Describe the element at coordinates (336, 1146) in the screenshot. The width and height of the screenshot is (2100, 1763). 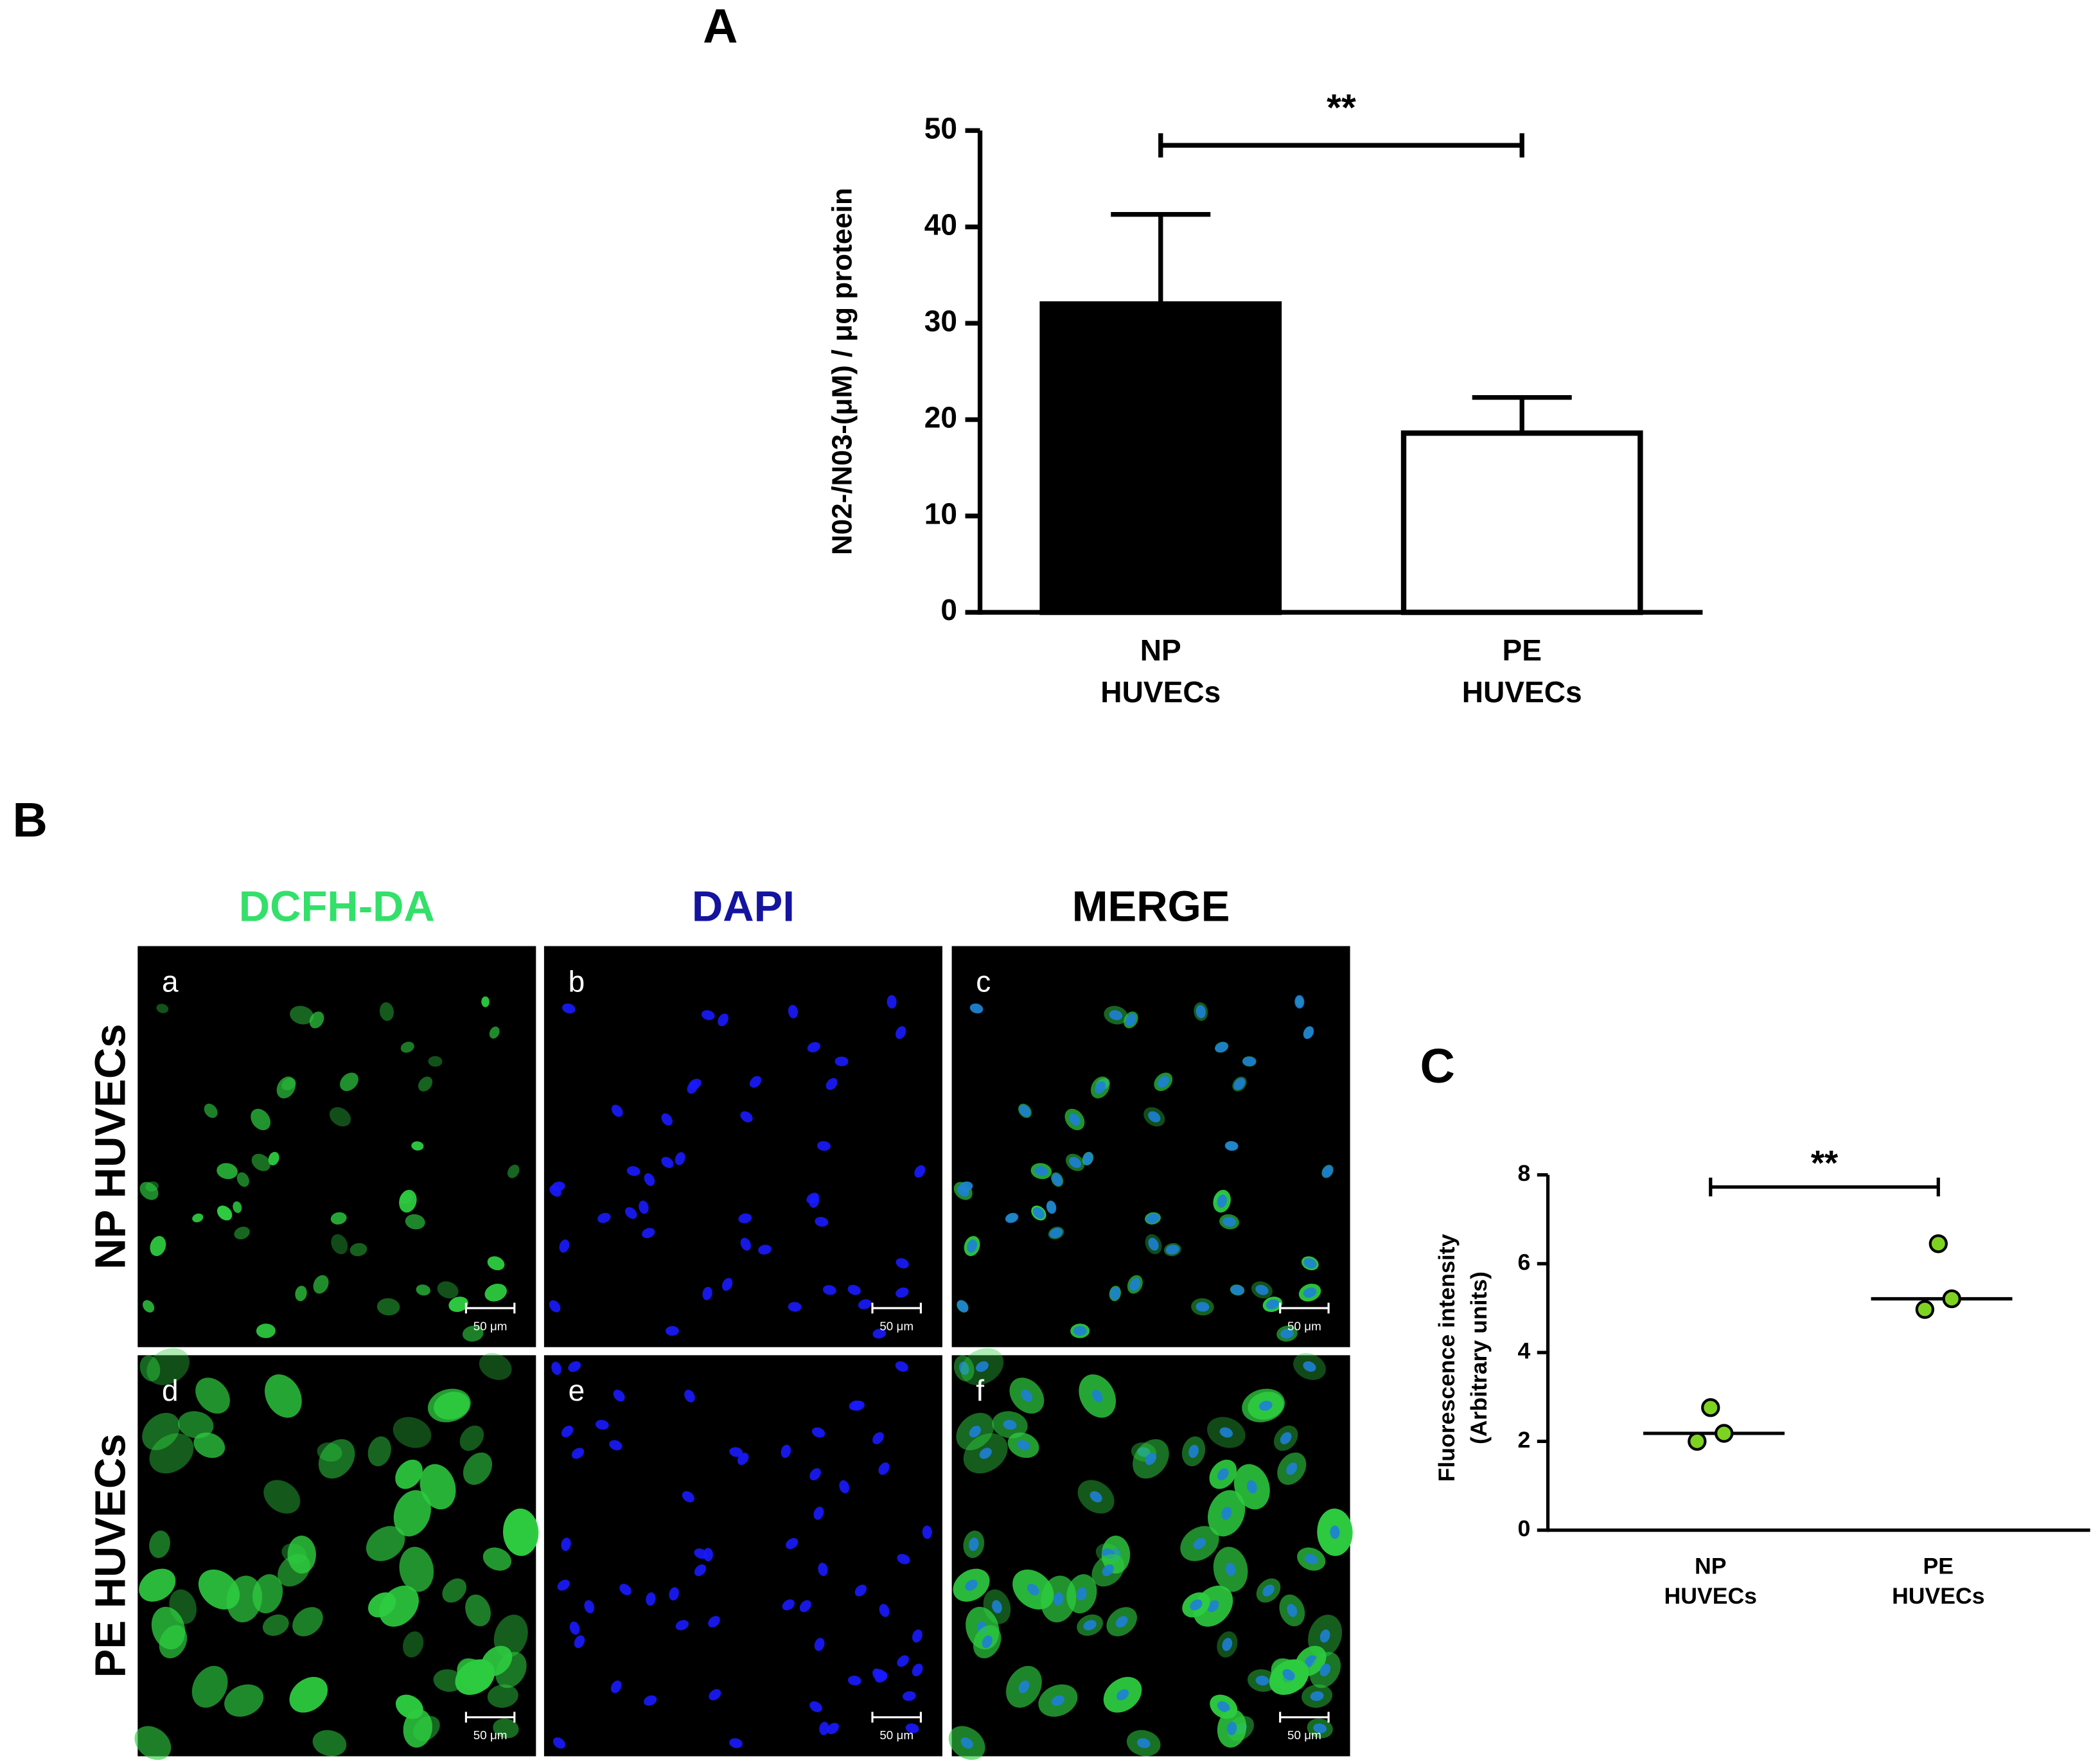
I see `micrograph: a 50 μm` at that location.